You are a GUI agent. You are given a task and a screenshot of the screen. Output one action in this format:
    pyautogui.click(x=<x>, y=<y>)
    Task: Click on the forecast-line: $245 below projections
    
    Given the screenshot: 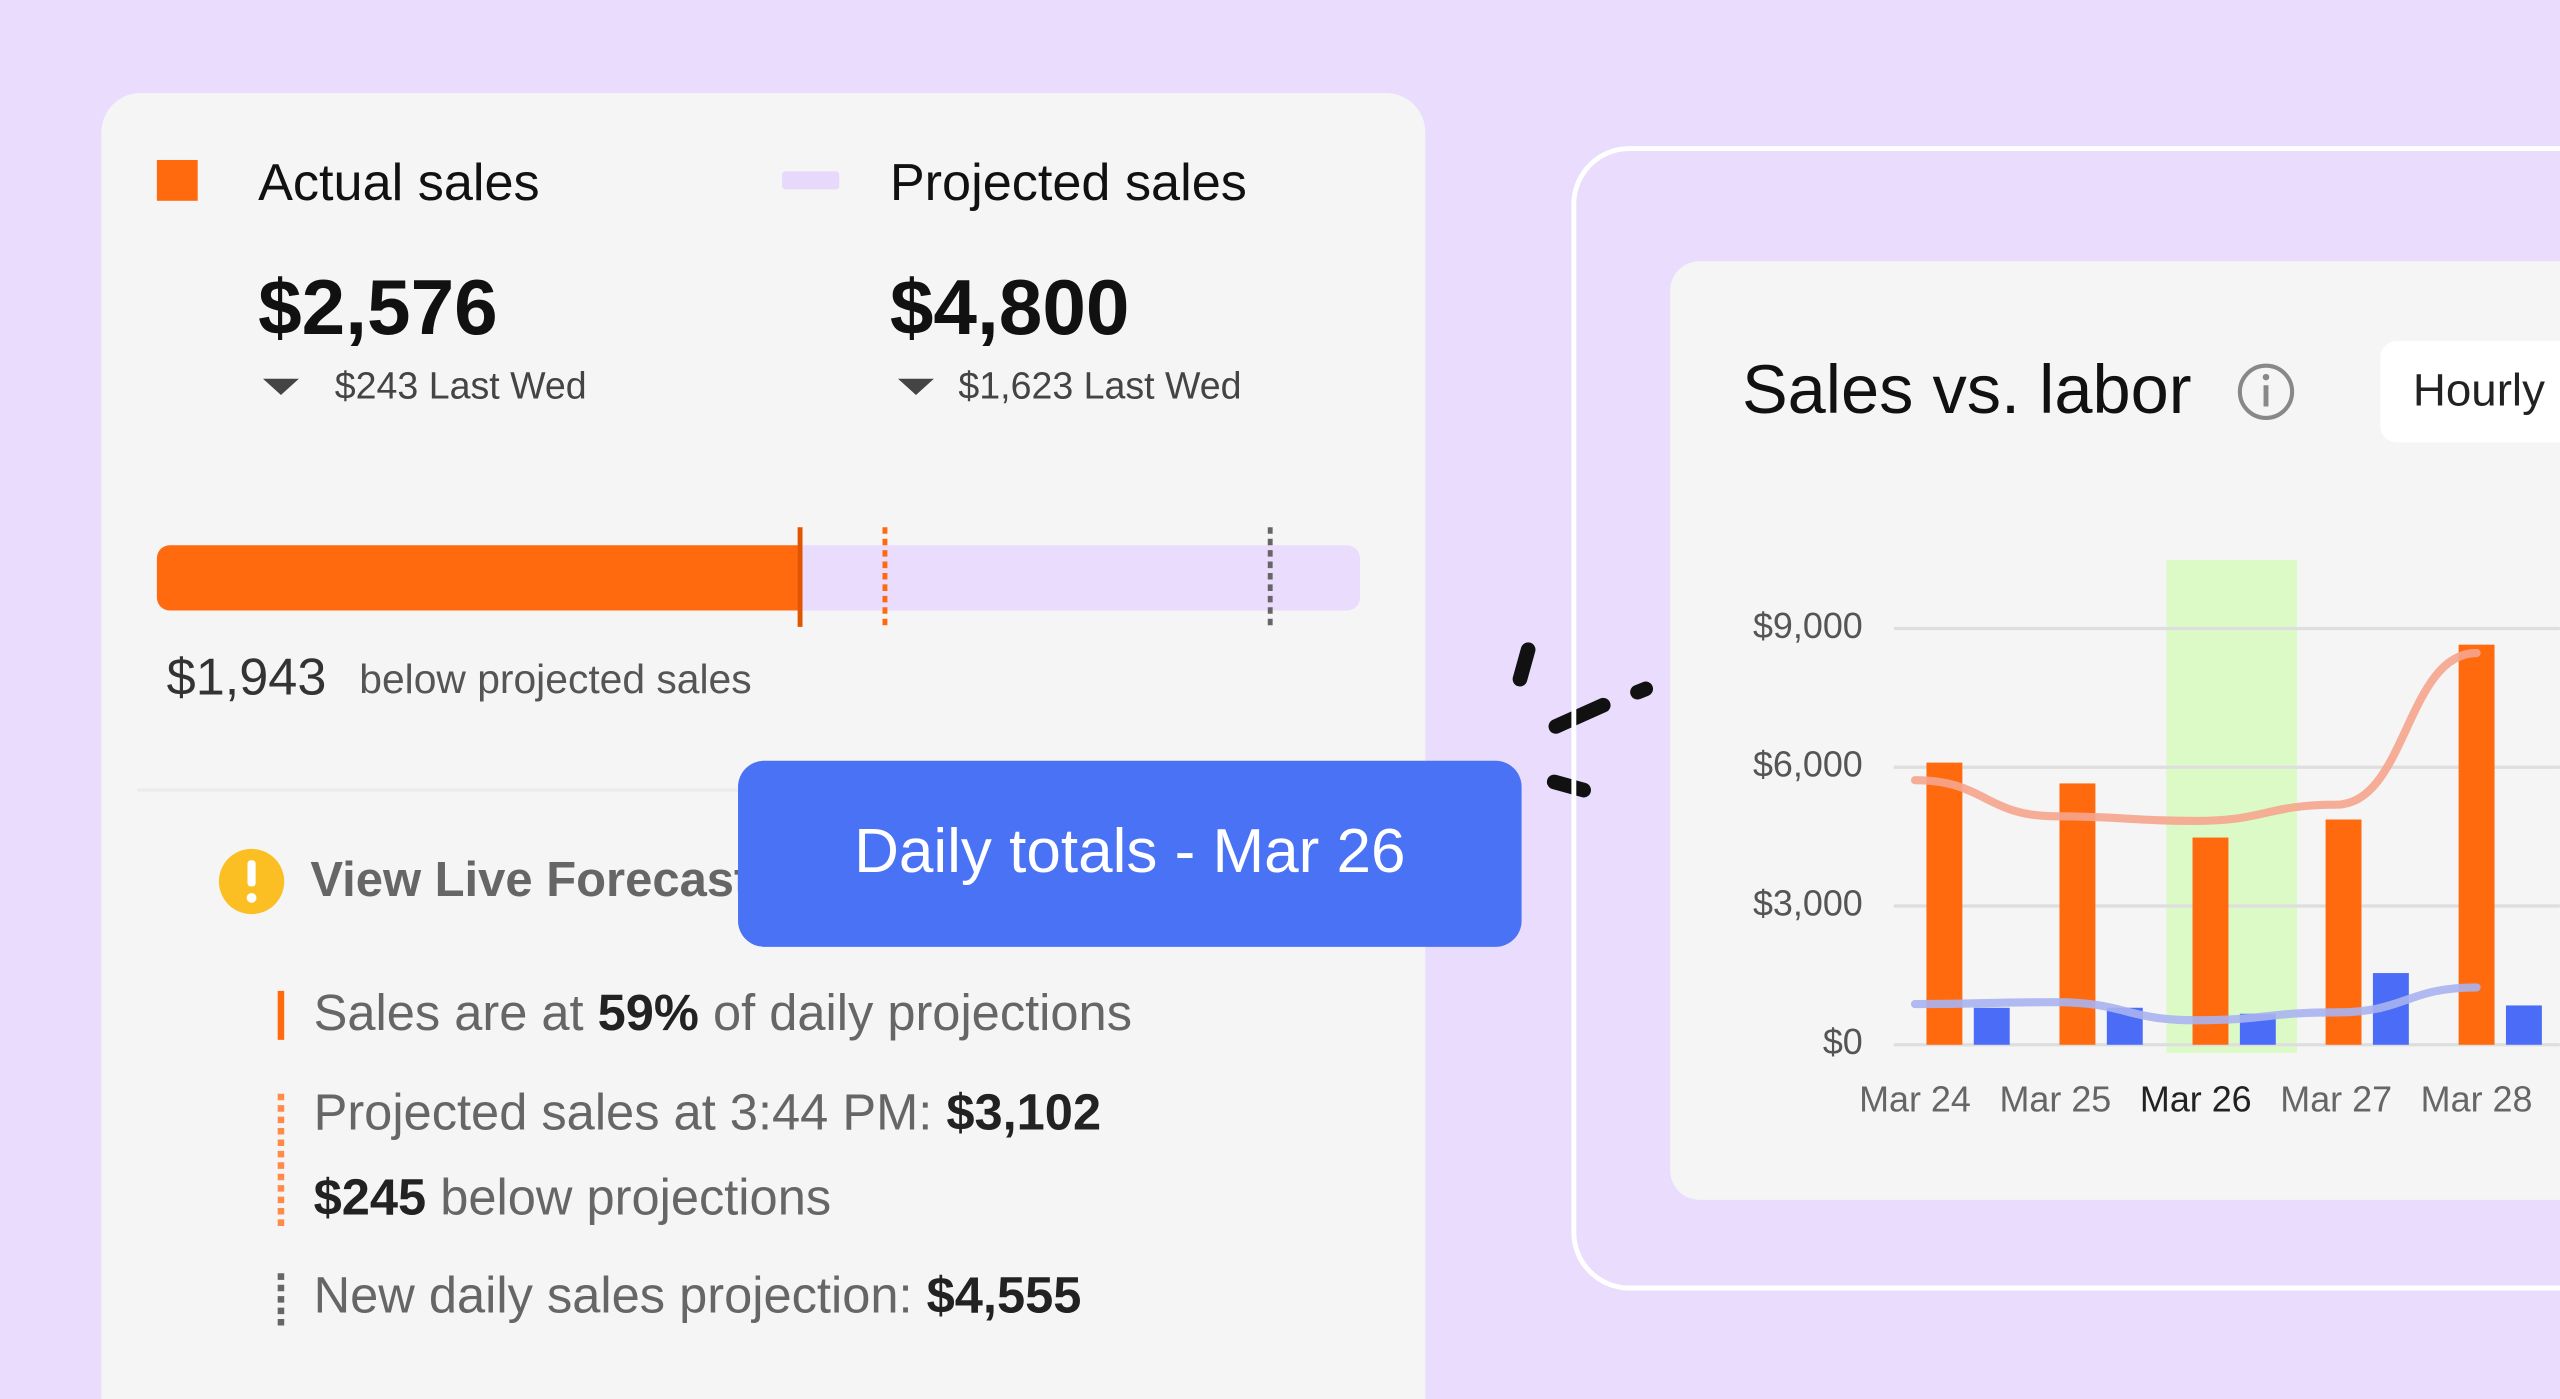 What is the action you would take?
    pyautogui.click(x=573, y=1197)
    